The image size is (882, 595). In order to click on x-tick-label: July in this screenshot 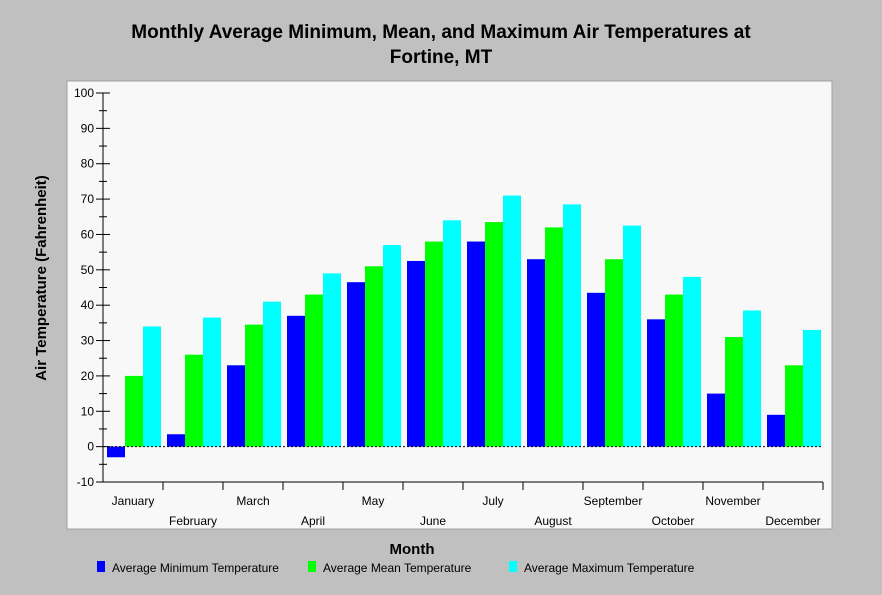, I will do `click(492, 501)`.